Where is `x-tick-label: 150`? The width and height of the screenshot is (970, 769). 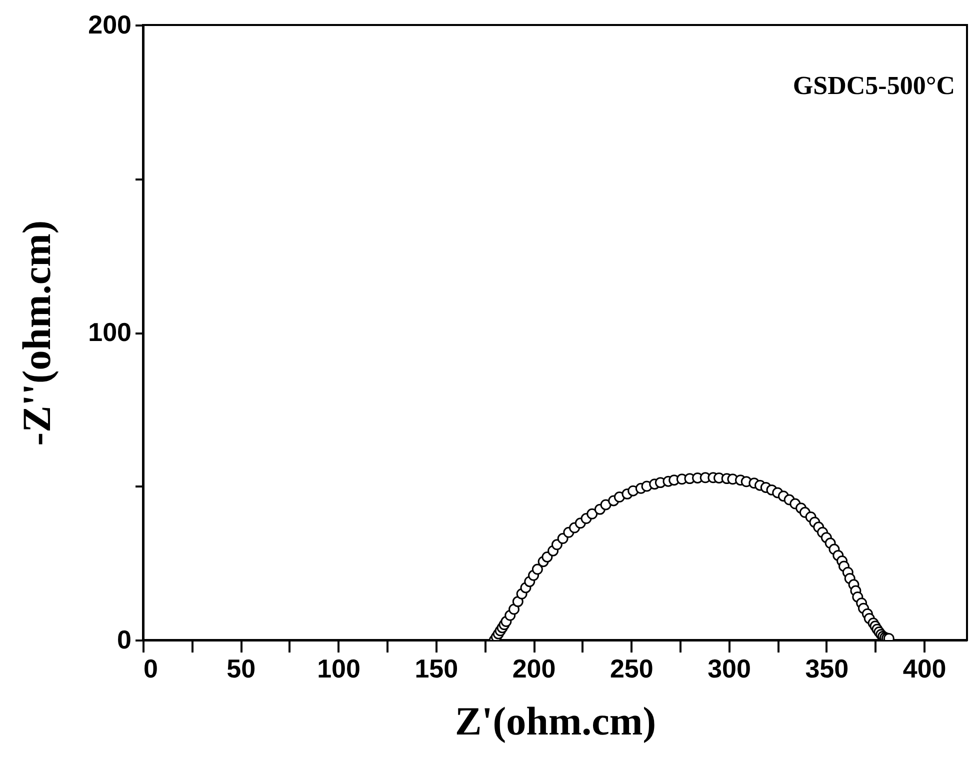
x-tick-label: 150 is located at coordinates (436, 669).